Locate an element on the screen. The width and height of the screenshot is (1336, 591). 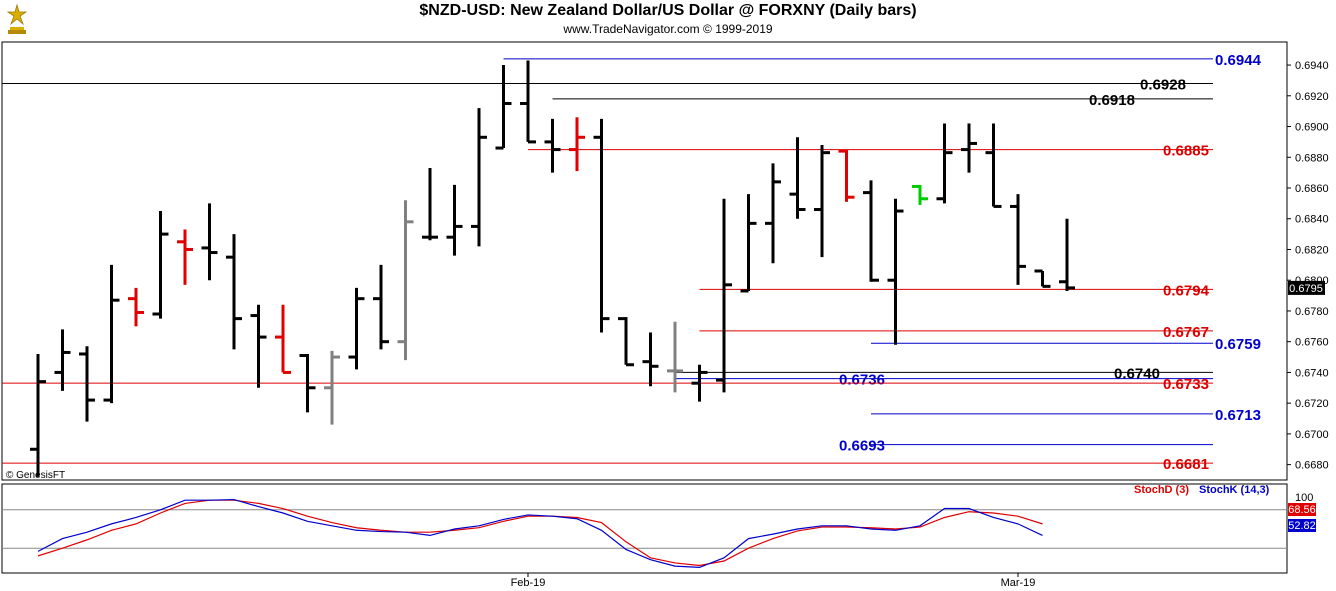
y-tick-label: 0.6700 is located at coordinates (1312, 435).